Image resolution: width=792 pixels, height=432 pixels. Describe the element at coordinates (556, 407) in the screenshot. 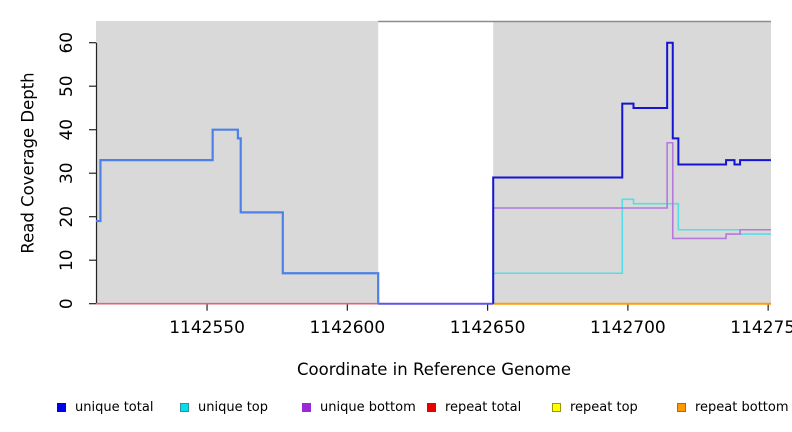

I see `legend-swatch-repeat-top` at that location.